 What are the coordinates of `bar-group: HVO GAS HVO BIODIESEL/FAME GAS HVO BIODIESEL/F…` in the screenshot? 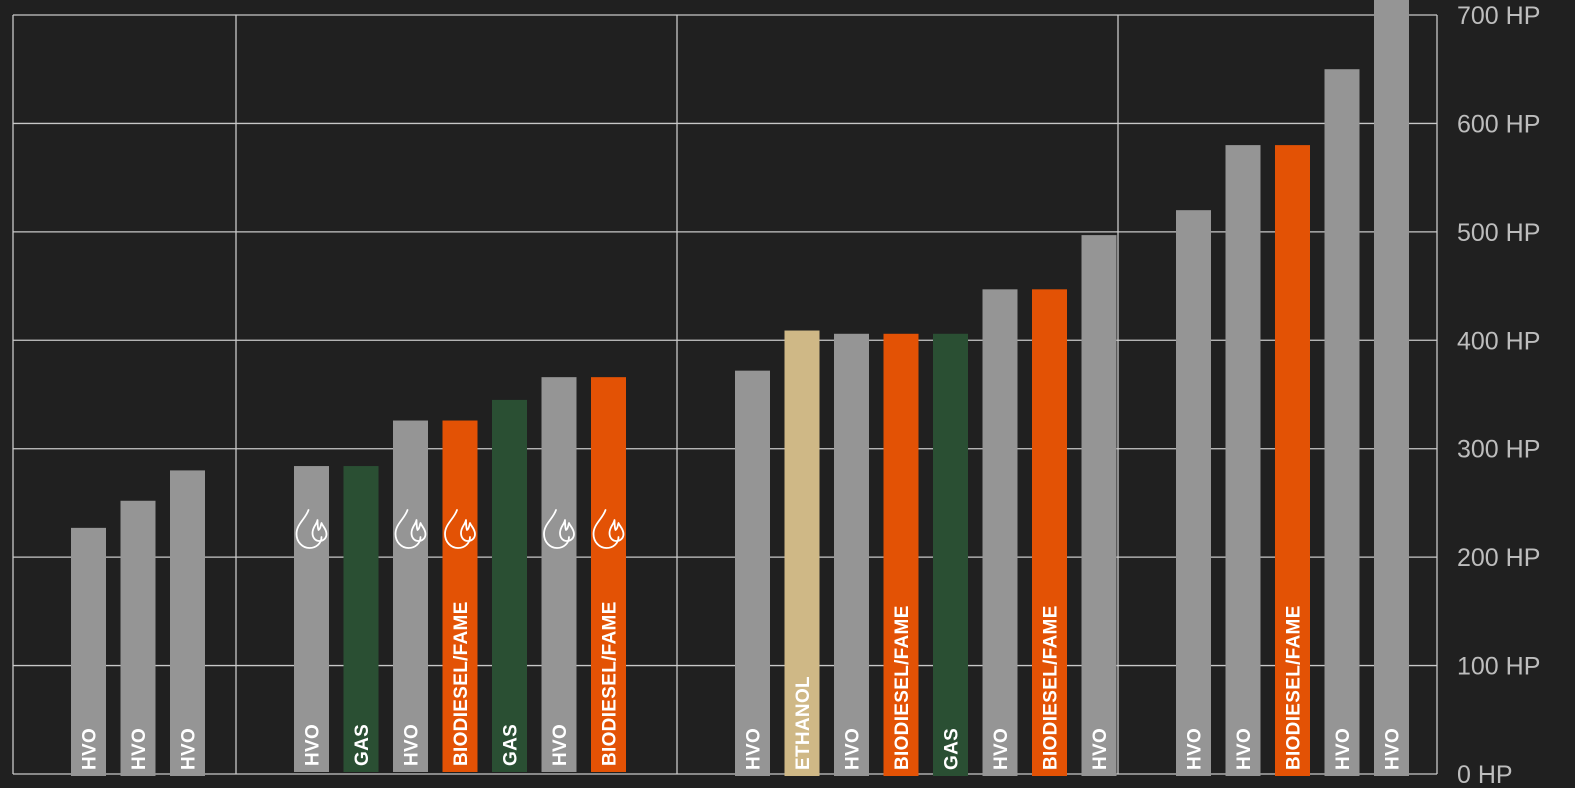 It's located at (460, 574).